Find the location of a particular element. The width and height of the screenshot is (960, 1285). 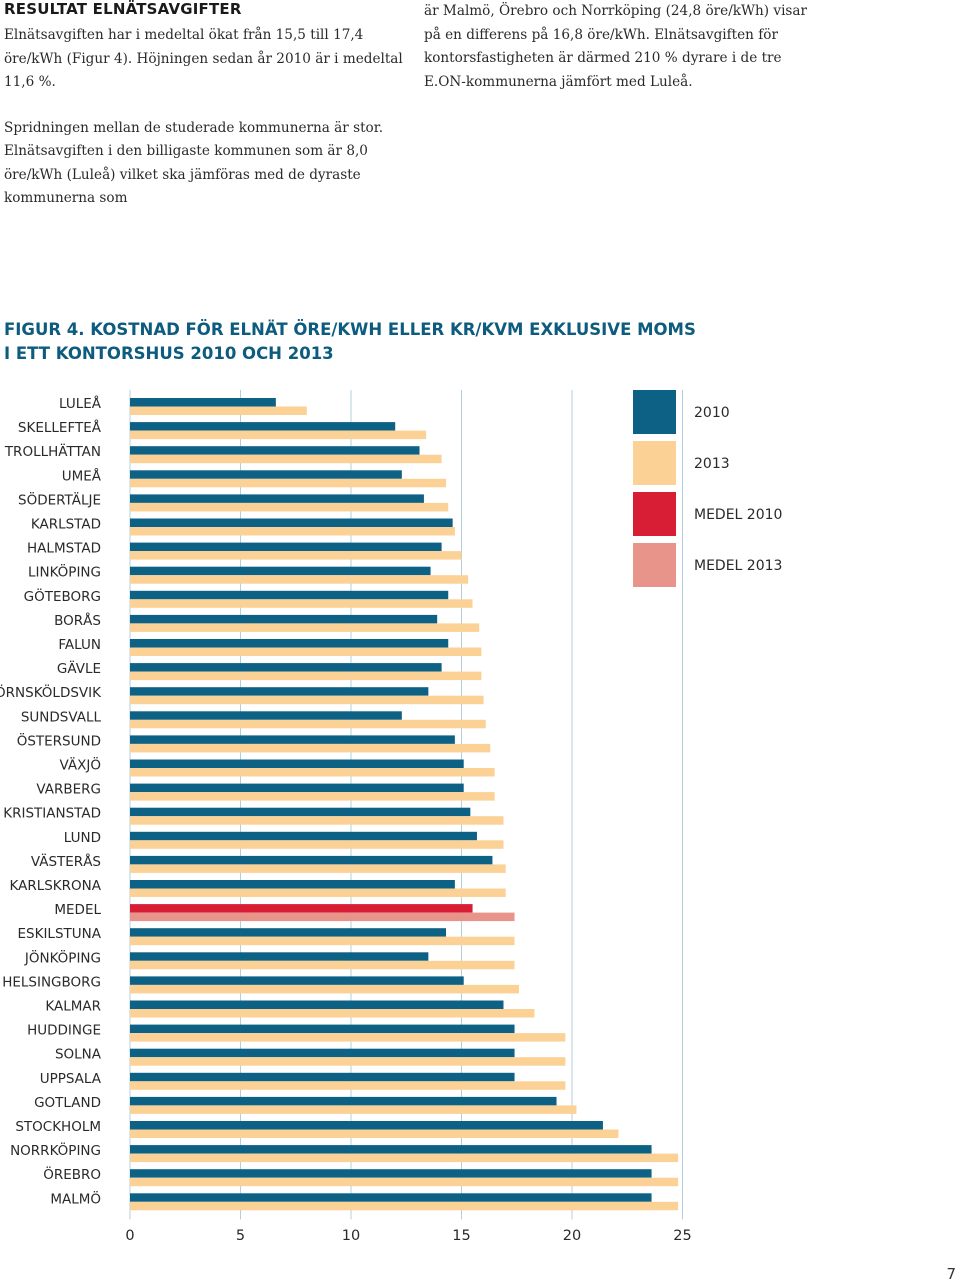

category-label: KARLSTAD is located at coordinates (66, 525).